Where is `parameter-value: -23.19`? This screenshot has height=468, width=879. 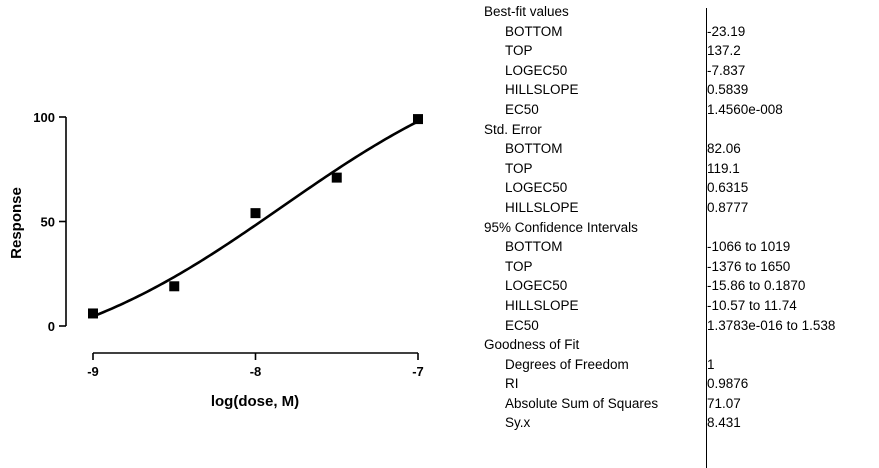
parameter-value: -23.19 is located at coordinates (726, 31).